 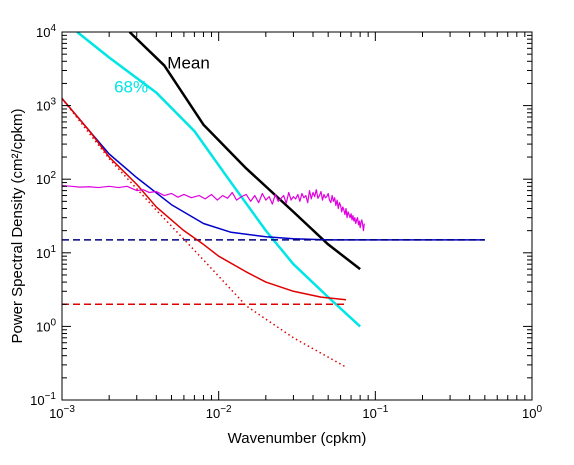 What do you see at coordinates (375, 412) in the screenshot?
I see `x-tick-label: 10⁻¹` at bounding box center [375, 412].